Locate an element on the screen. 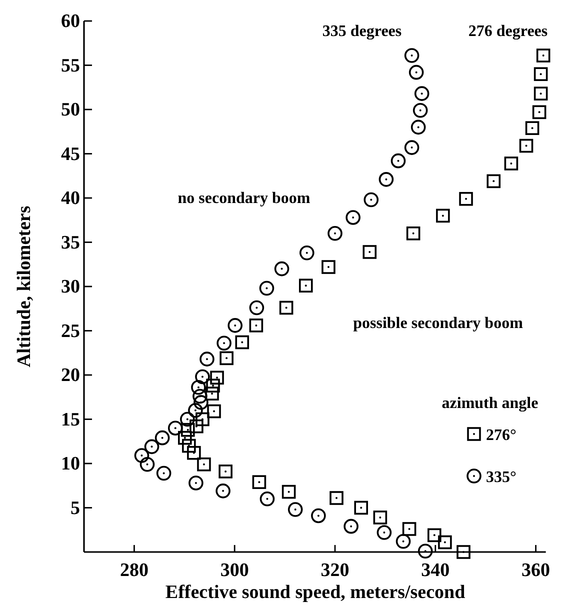 The height and width of the screenshot is (608, 571). y-tick-label: 10 is located at coordinates (70, 464).